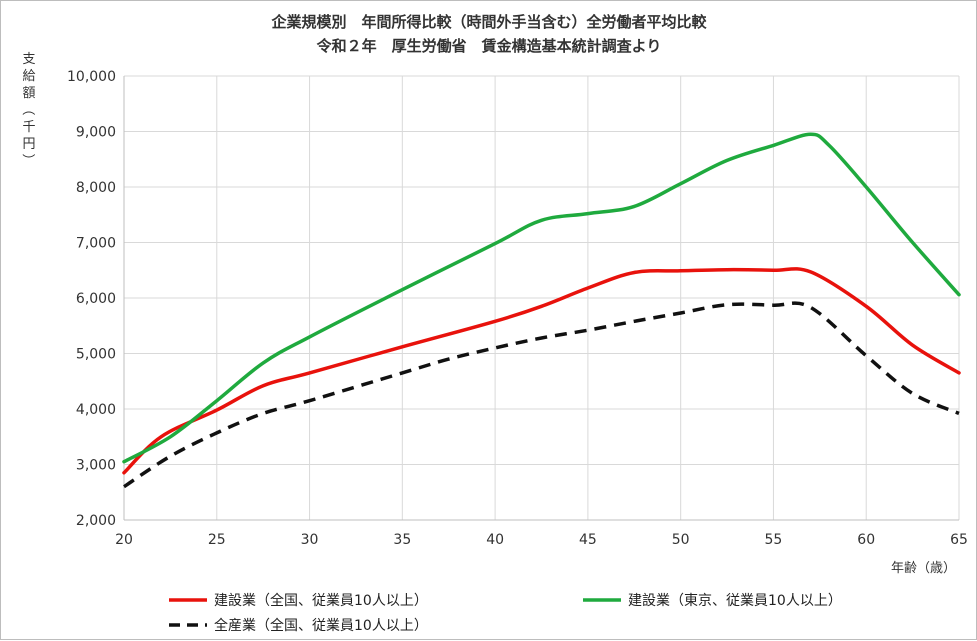 This screenshot has height=641, width=977. Describe the element at coordinates (28, 93) in the screenshot. I see `y-axis-label-char: 額` at that location.